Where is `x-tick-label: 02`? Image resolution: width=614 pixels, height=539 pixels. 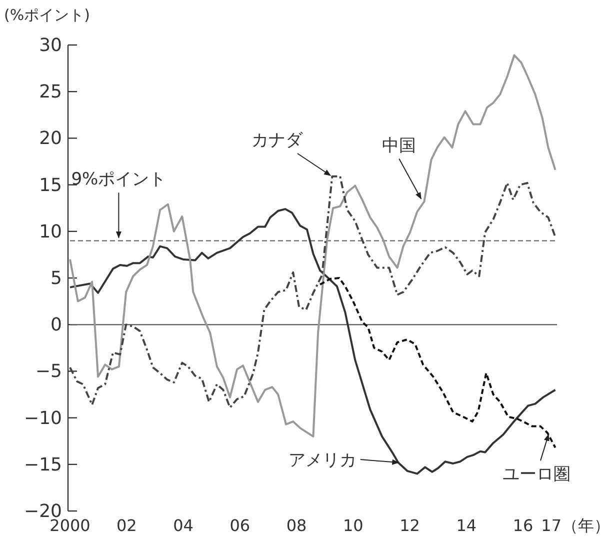 x-tick-label: 02 is located at coordinates (126, 525).